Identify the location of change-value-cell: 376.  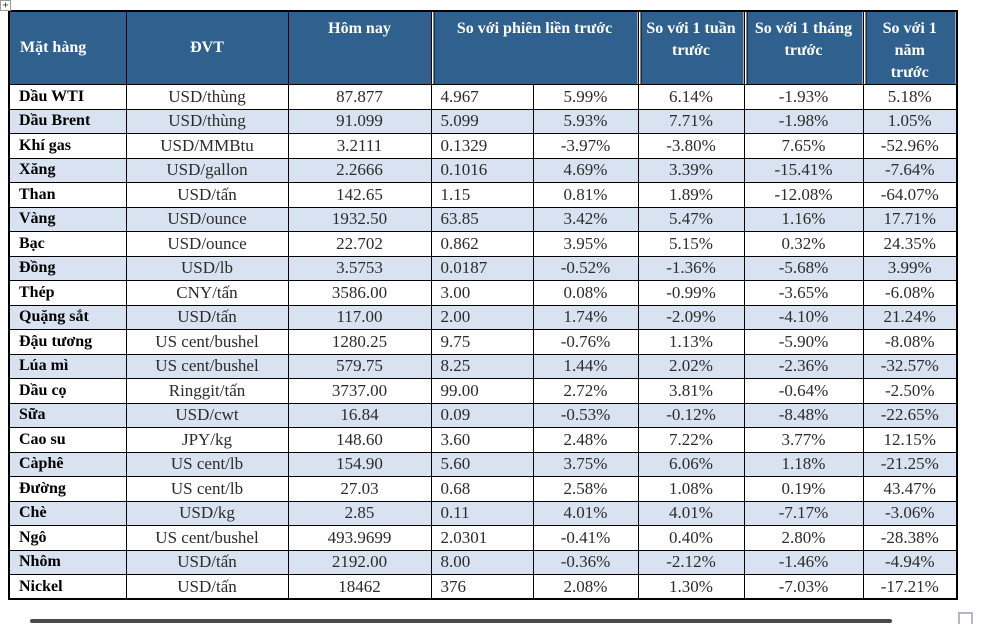
(482, 587).